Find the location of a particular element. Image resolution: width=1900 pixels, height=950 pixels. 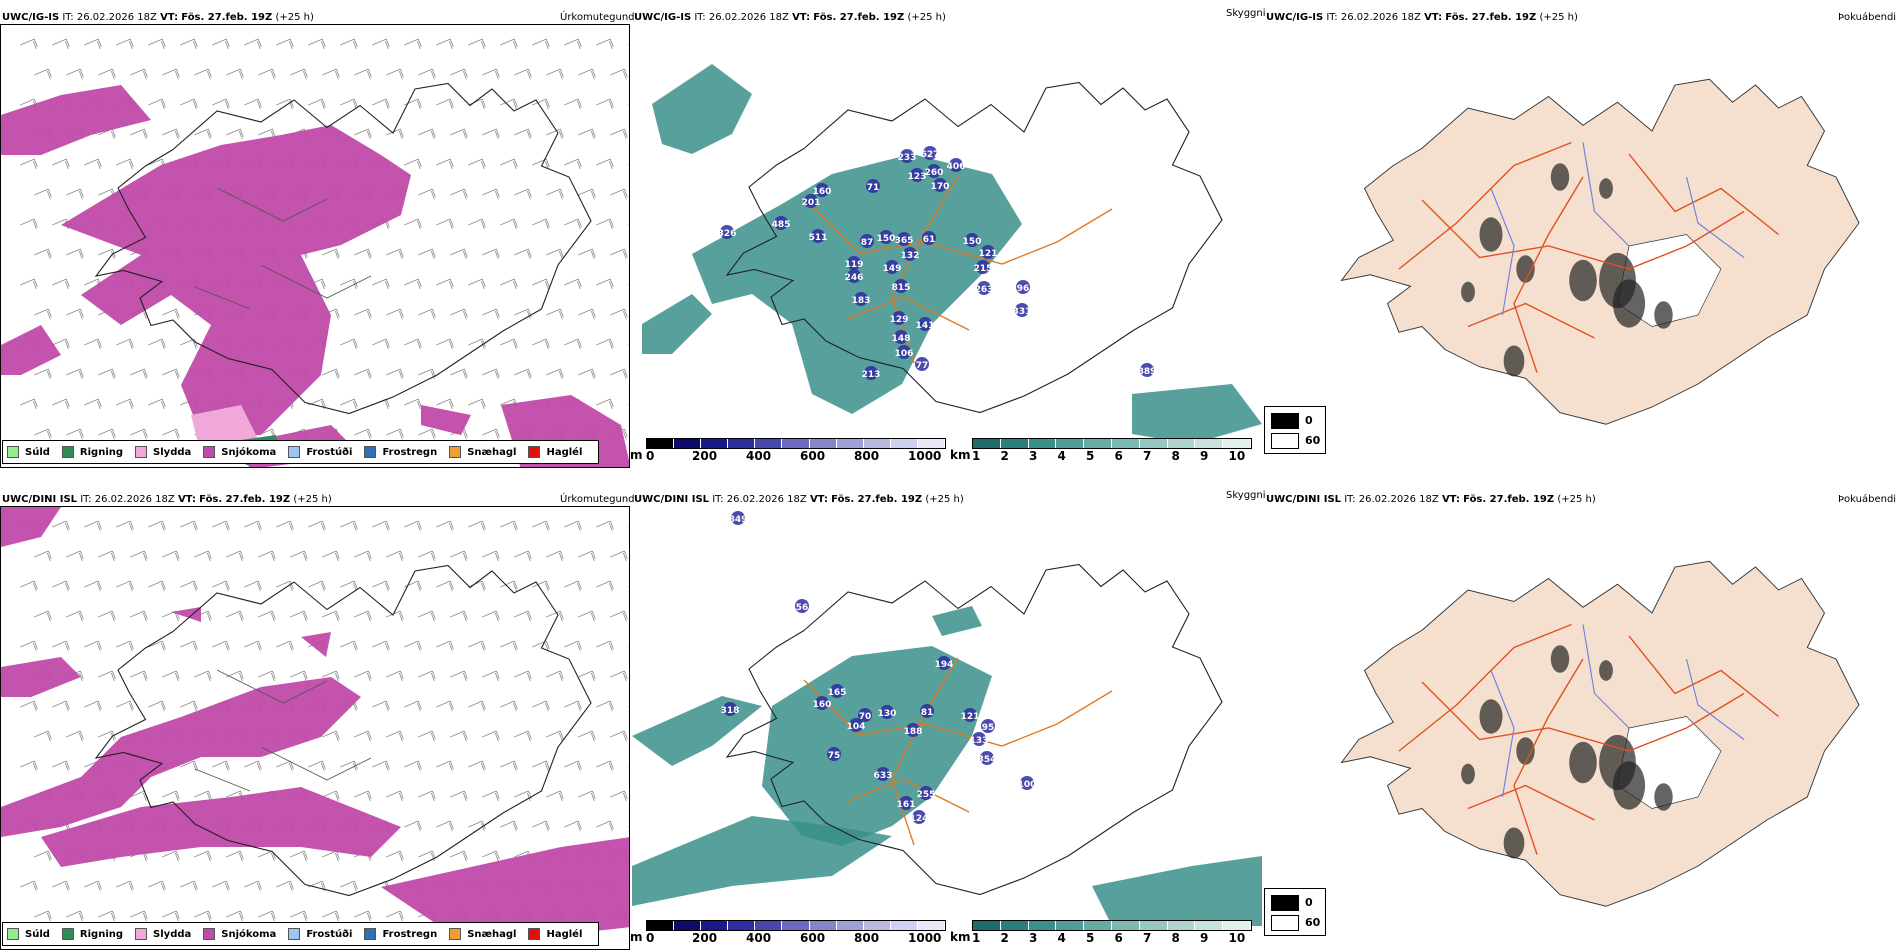

legend-item: Snjókoma is located at coordinates (239, 452).